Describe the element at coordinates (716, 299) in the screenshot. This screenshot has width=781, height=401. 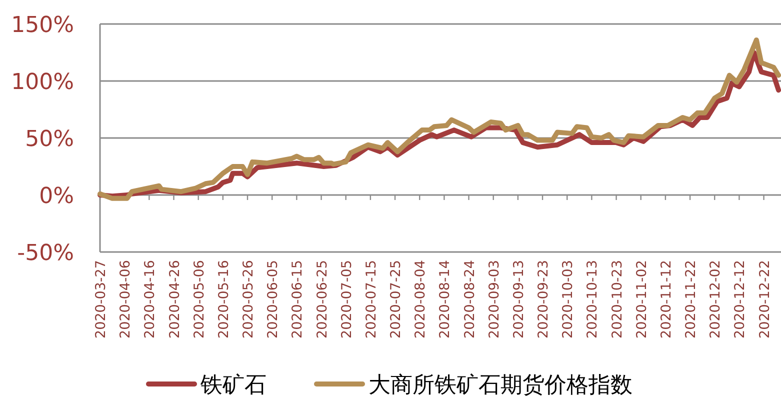
I see `x-tick-label: 2020-12-02` at that location.